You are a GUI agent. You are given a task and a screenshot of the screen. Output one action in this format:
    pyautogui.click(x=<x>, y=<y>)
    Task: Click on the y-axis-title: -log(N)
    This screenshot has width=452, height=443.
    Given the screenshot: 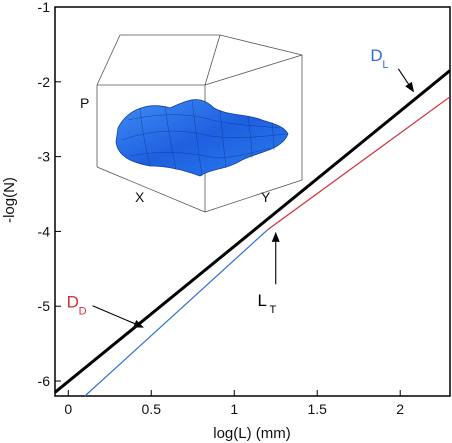 What is the action you would take?
    pyautogui.click(x=9, y=200)
    